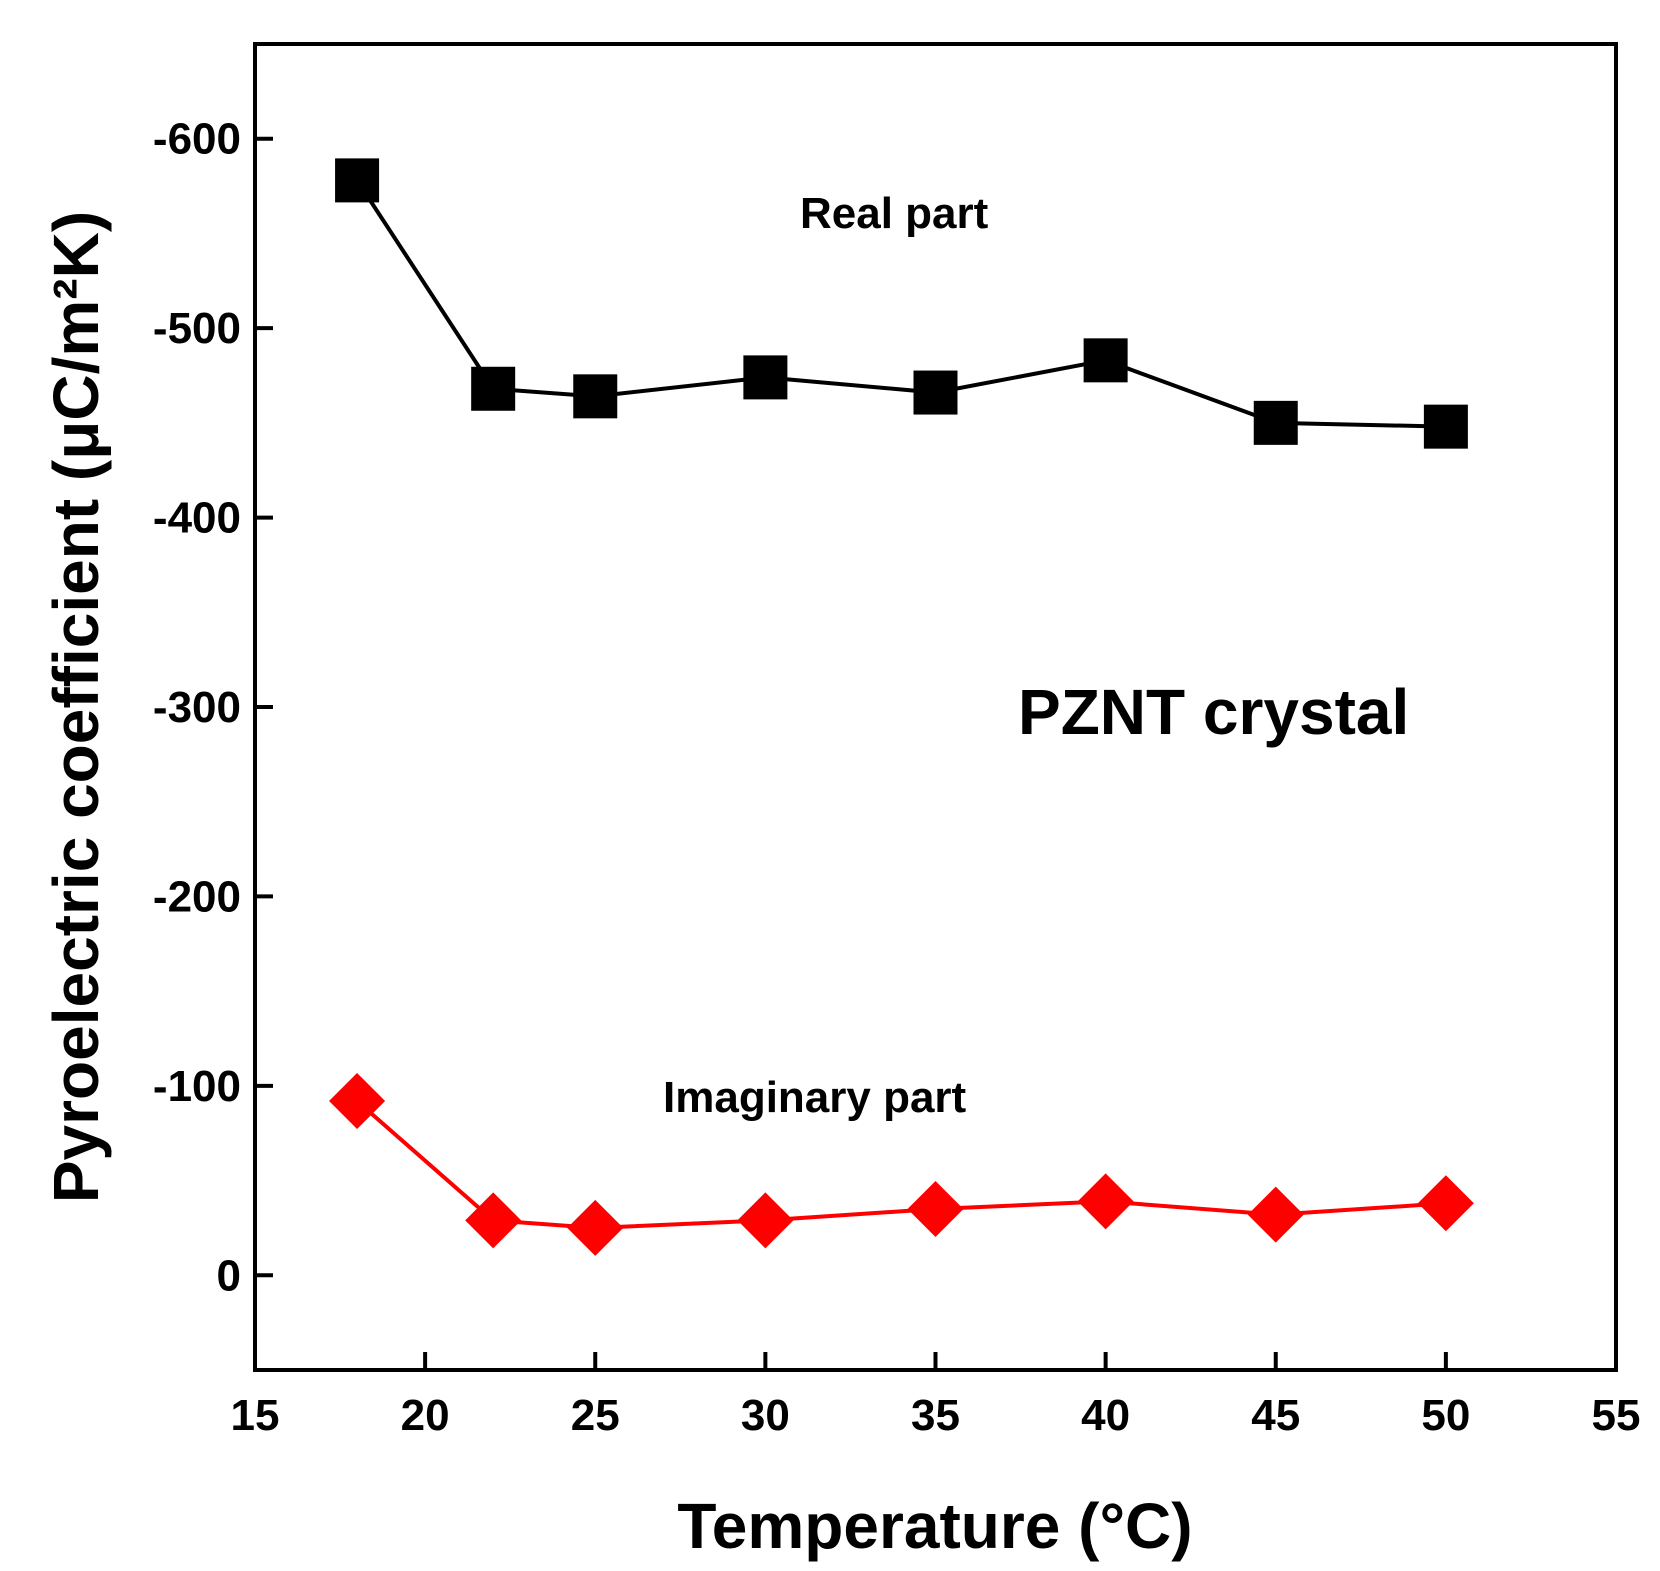 The image size is (1660, 1571). I want to click on x-tick-label: 35, so click(935, 1415).